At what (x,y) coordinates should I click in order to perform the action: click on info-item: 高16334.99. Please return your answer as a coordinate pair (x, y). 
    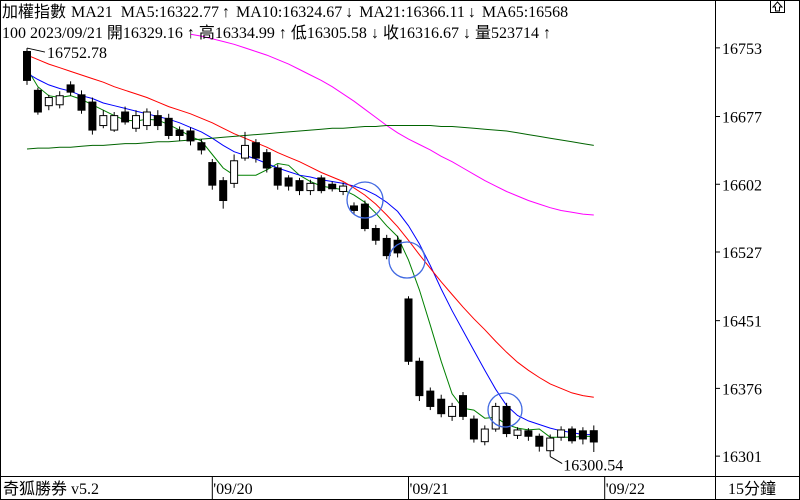
    Looking at the image, I should click on (237, 33).